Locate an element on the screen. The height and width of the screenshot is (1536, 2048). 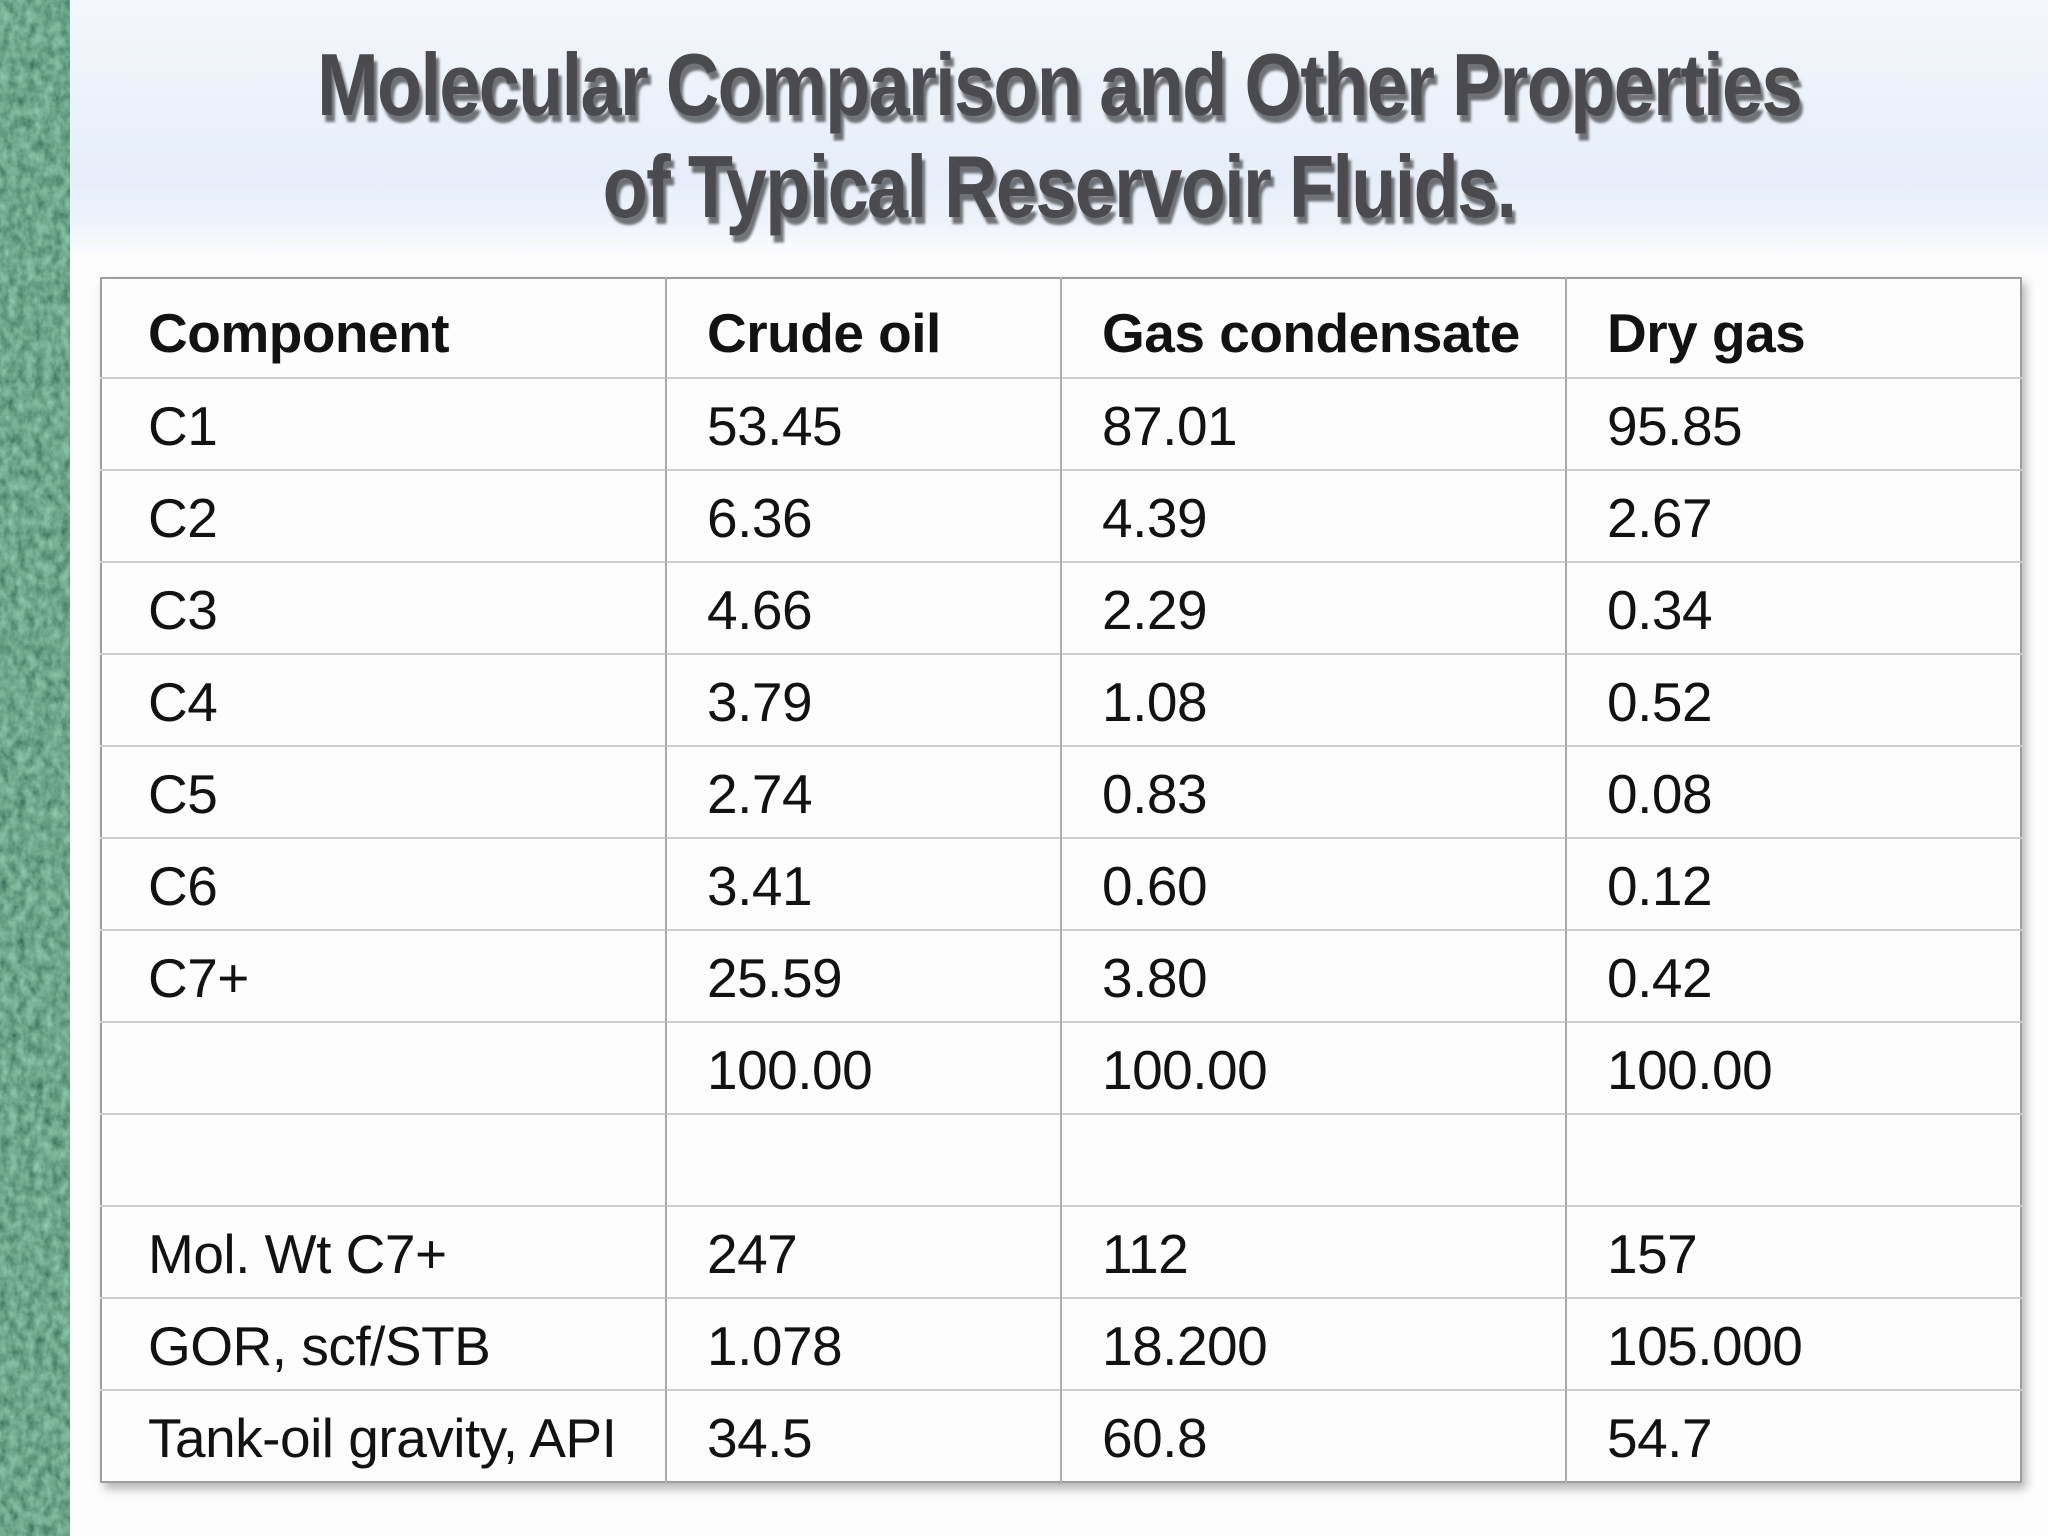
value-cell: 0.60 is located at coordinates (1313, 883).